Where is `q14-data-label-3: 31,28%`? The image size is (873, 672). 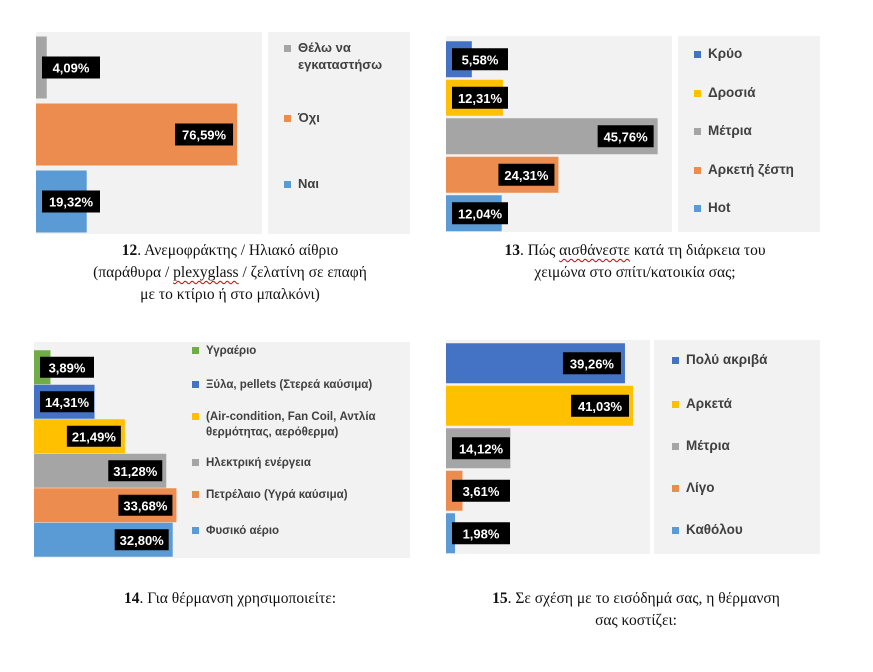 q14-data-label-3: 31,28% is located at coordinates (135, 471).